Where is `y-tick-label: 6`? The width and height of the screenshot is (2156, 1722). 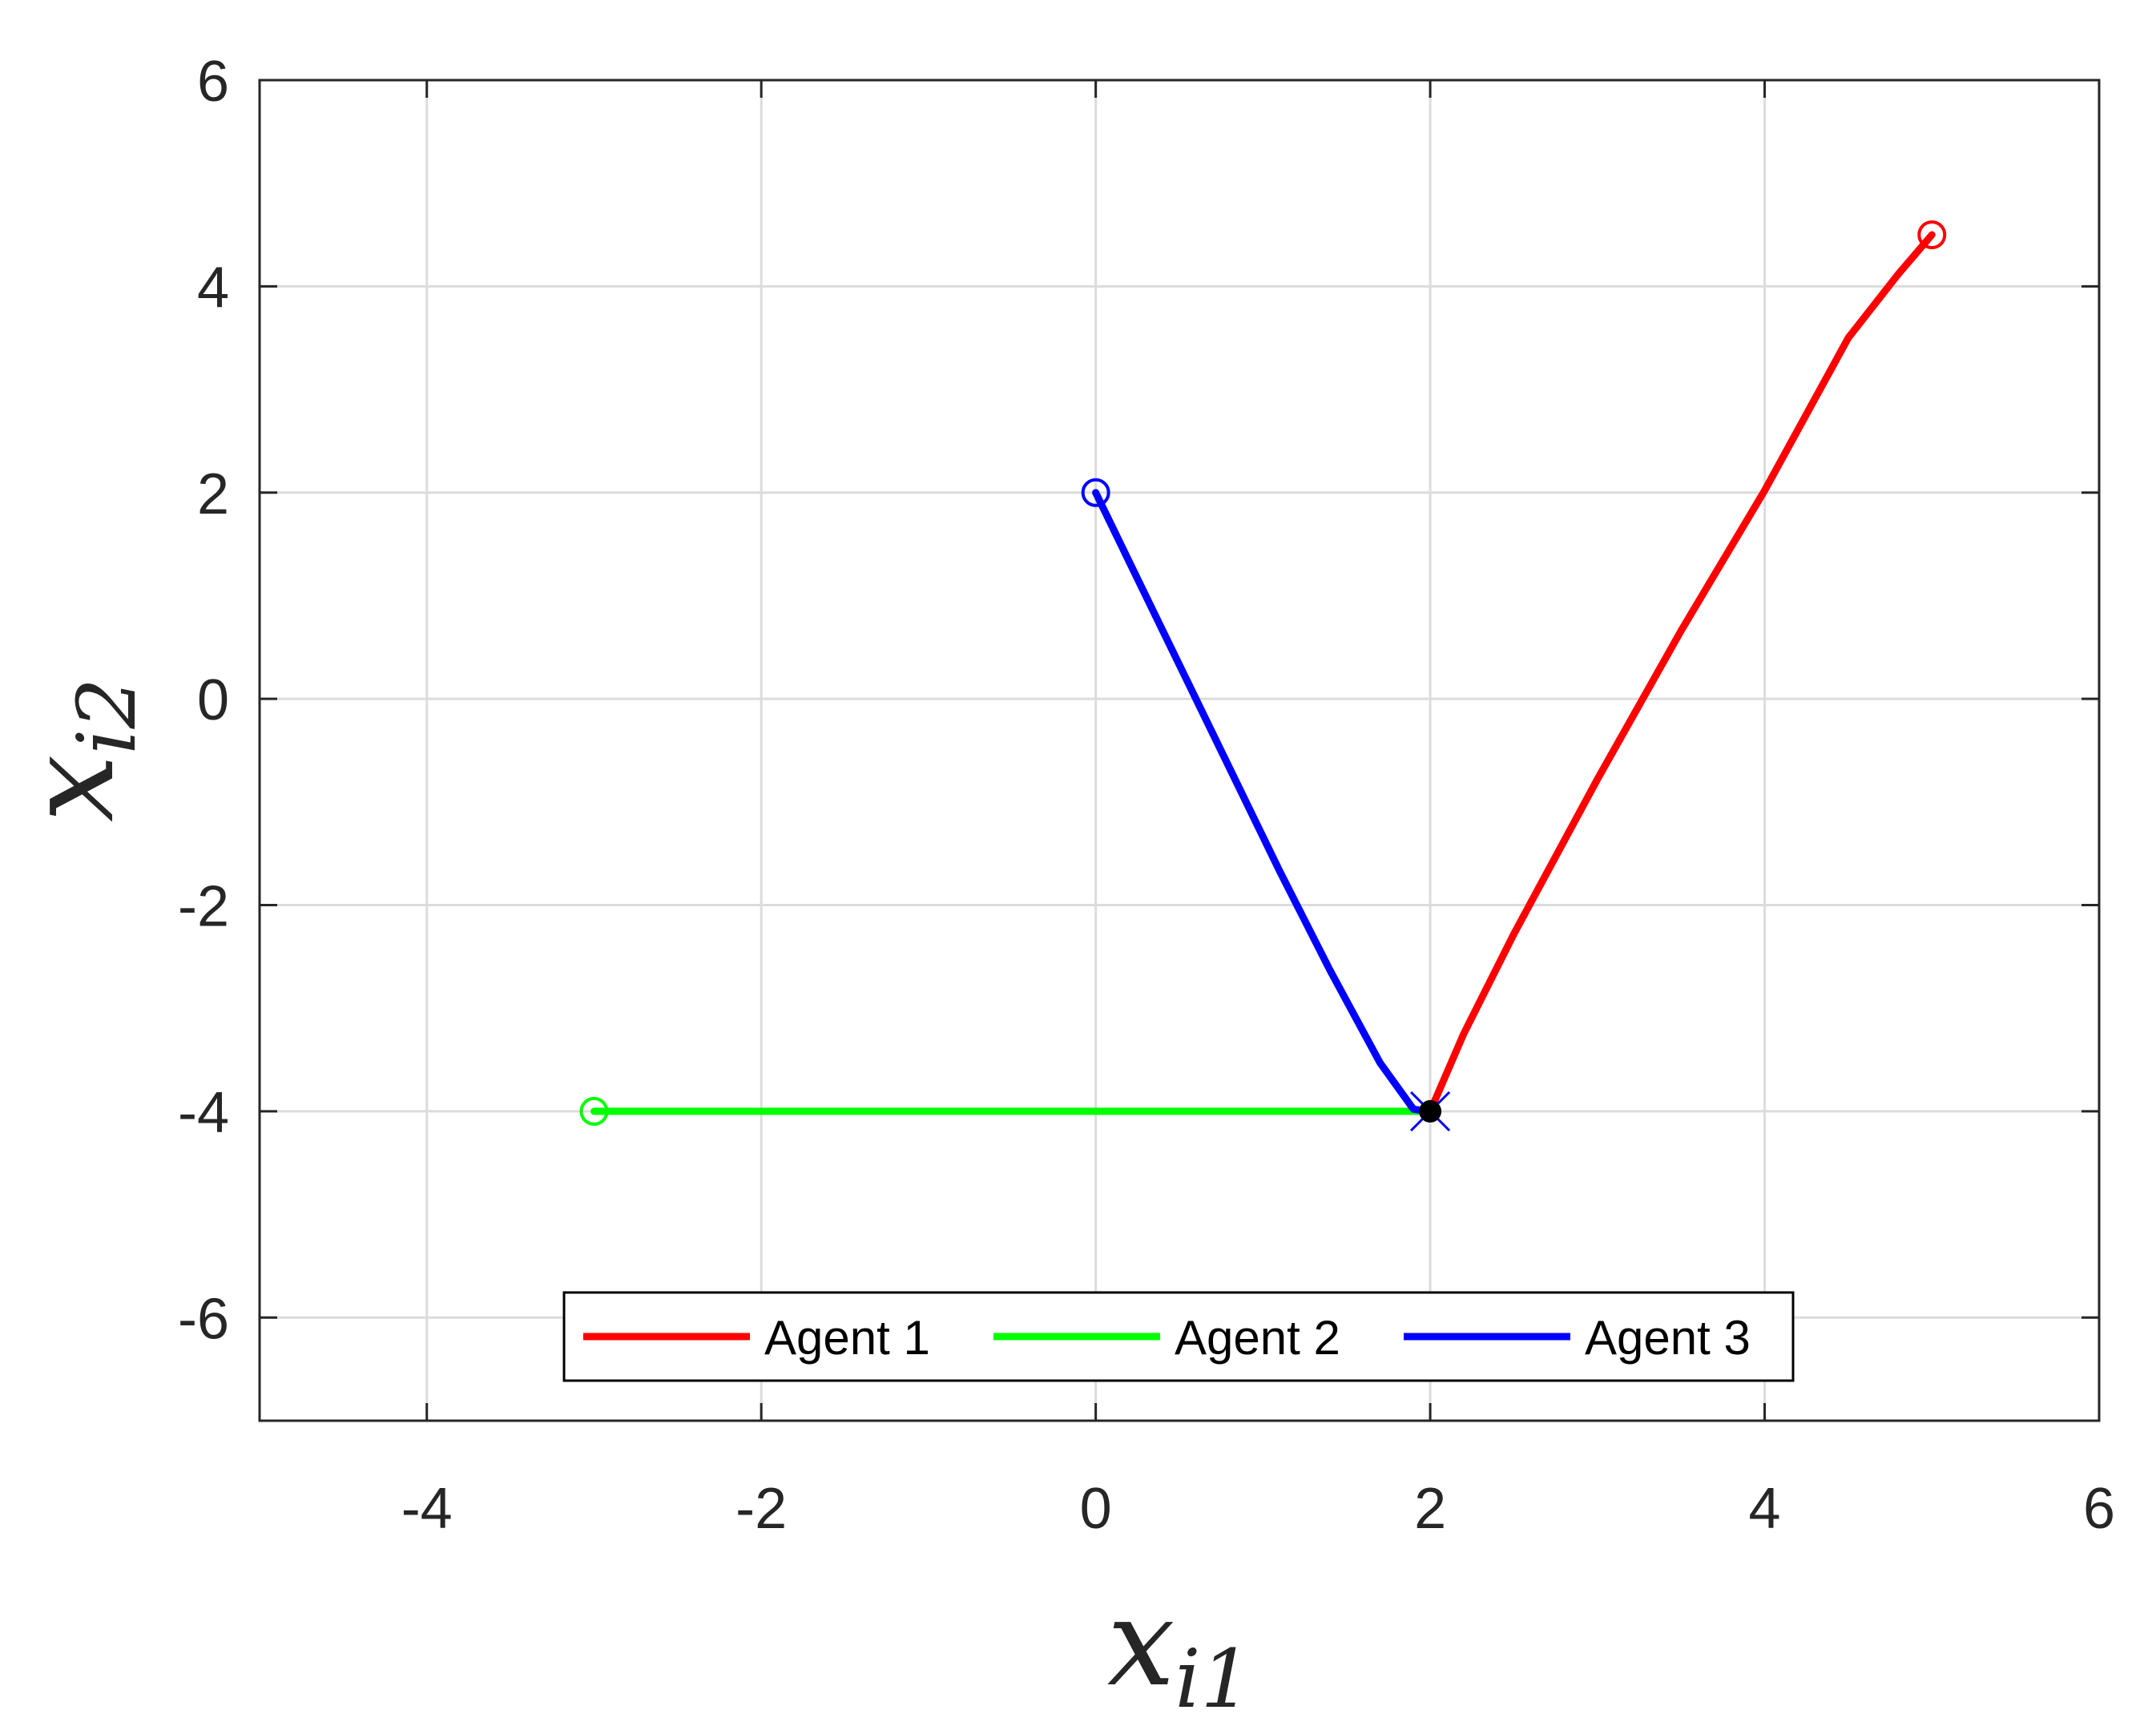
y-tick-label: 6 is located at coordinates (213, 82).